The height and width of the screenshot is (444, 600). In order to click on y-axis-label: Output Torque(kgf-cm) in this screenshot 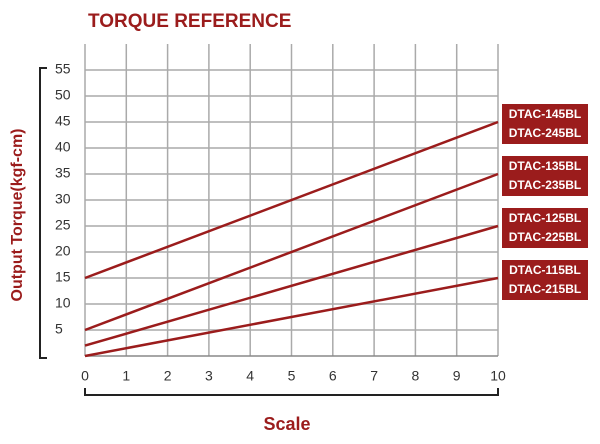, I will do `click(17, 214)`.